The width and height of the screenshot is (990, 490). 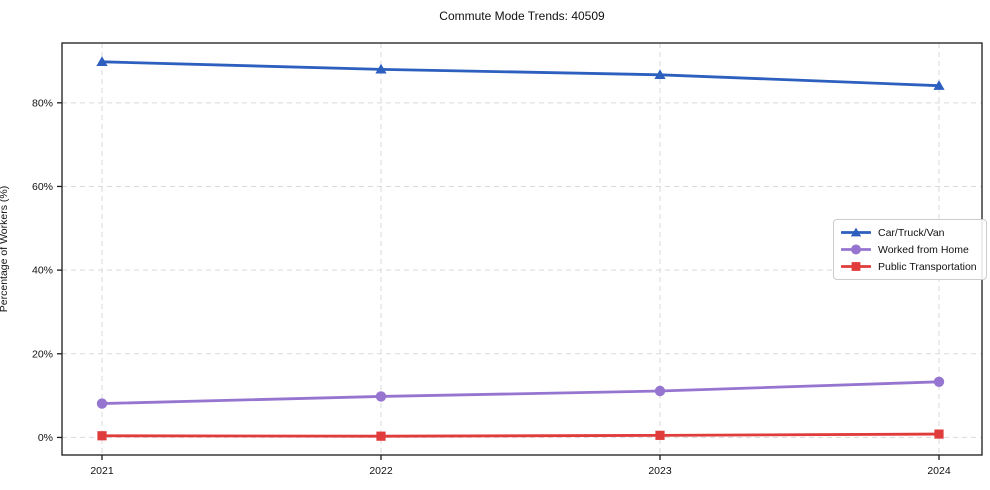 I want to click on x-tick-label: 2024, so click(x=939, y=471).